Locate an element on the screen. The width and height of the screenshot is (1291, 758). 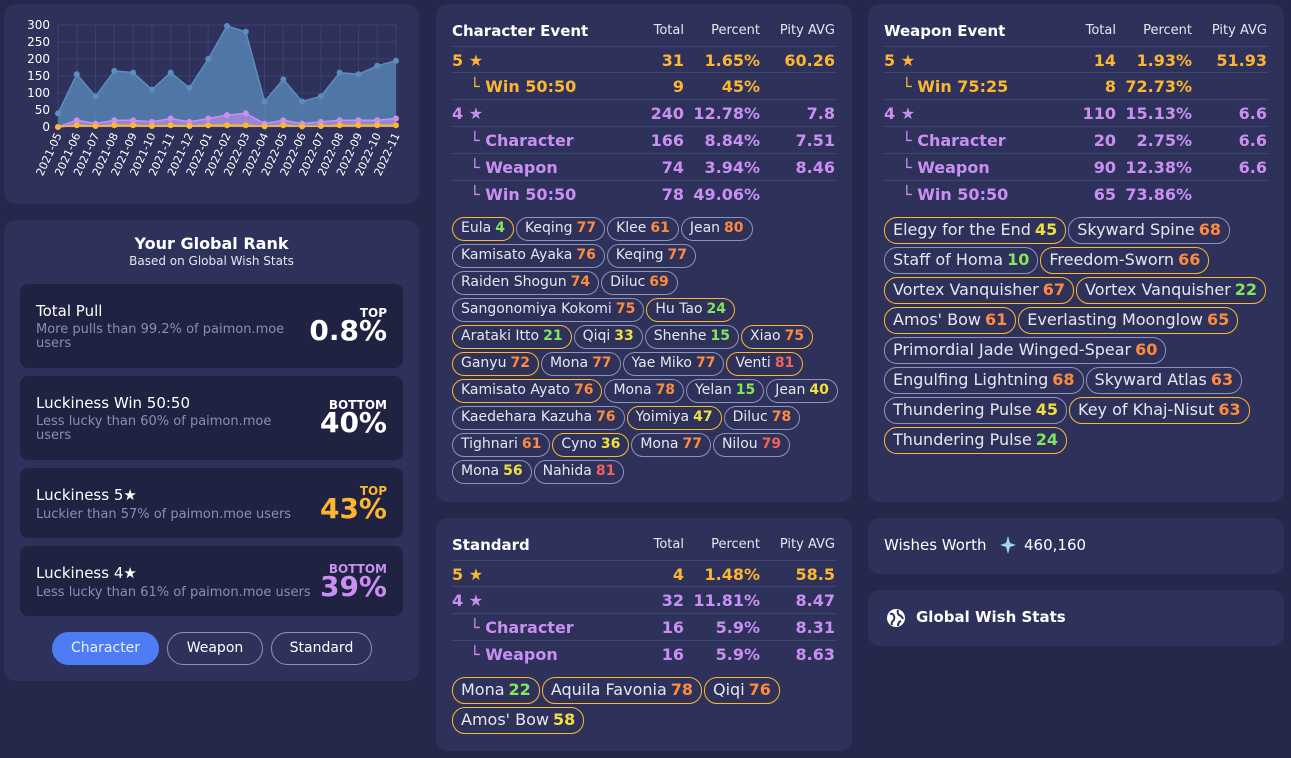
pull-chip: Qiqi 33 is located at coordinates (608, 337).